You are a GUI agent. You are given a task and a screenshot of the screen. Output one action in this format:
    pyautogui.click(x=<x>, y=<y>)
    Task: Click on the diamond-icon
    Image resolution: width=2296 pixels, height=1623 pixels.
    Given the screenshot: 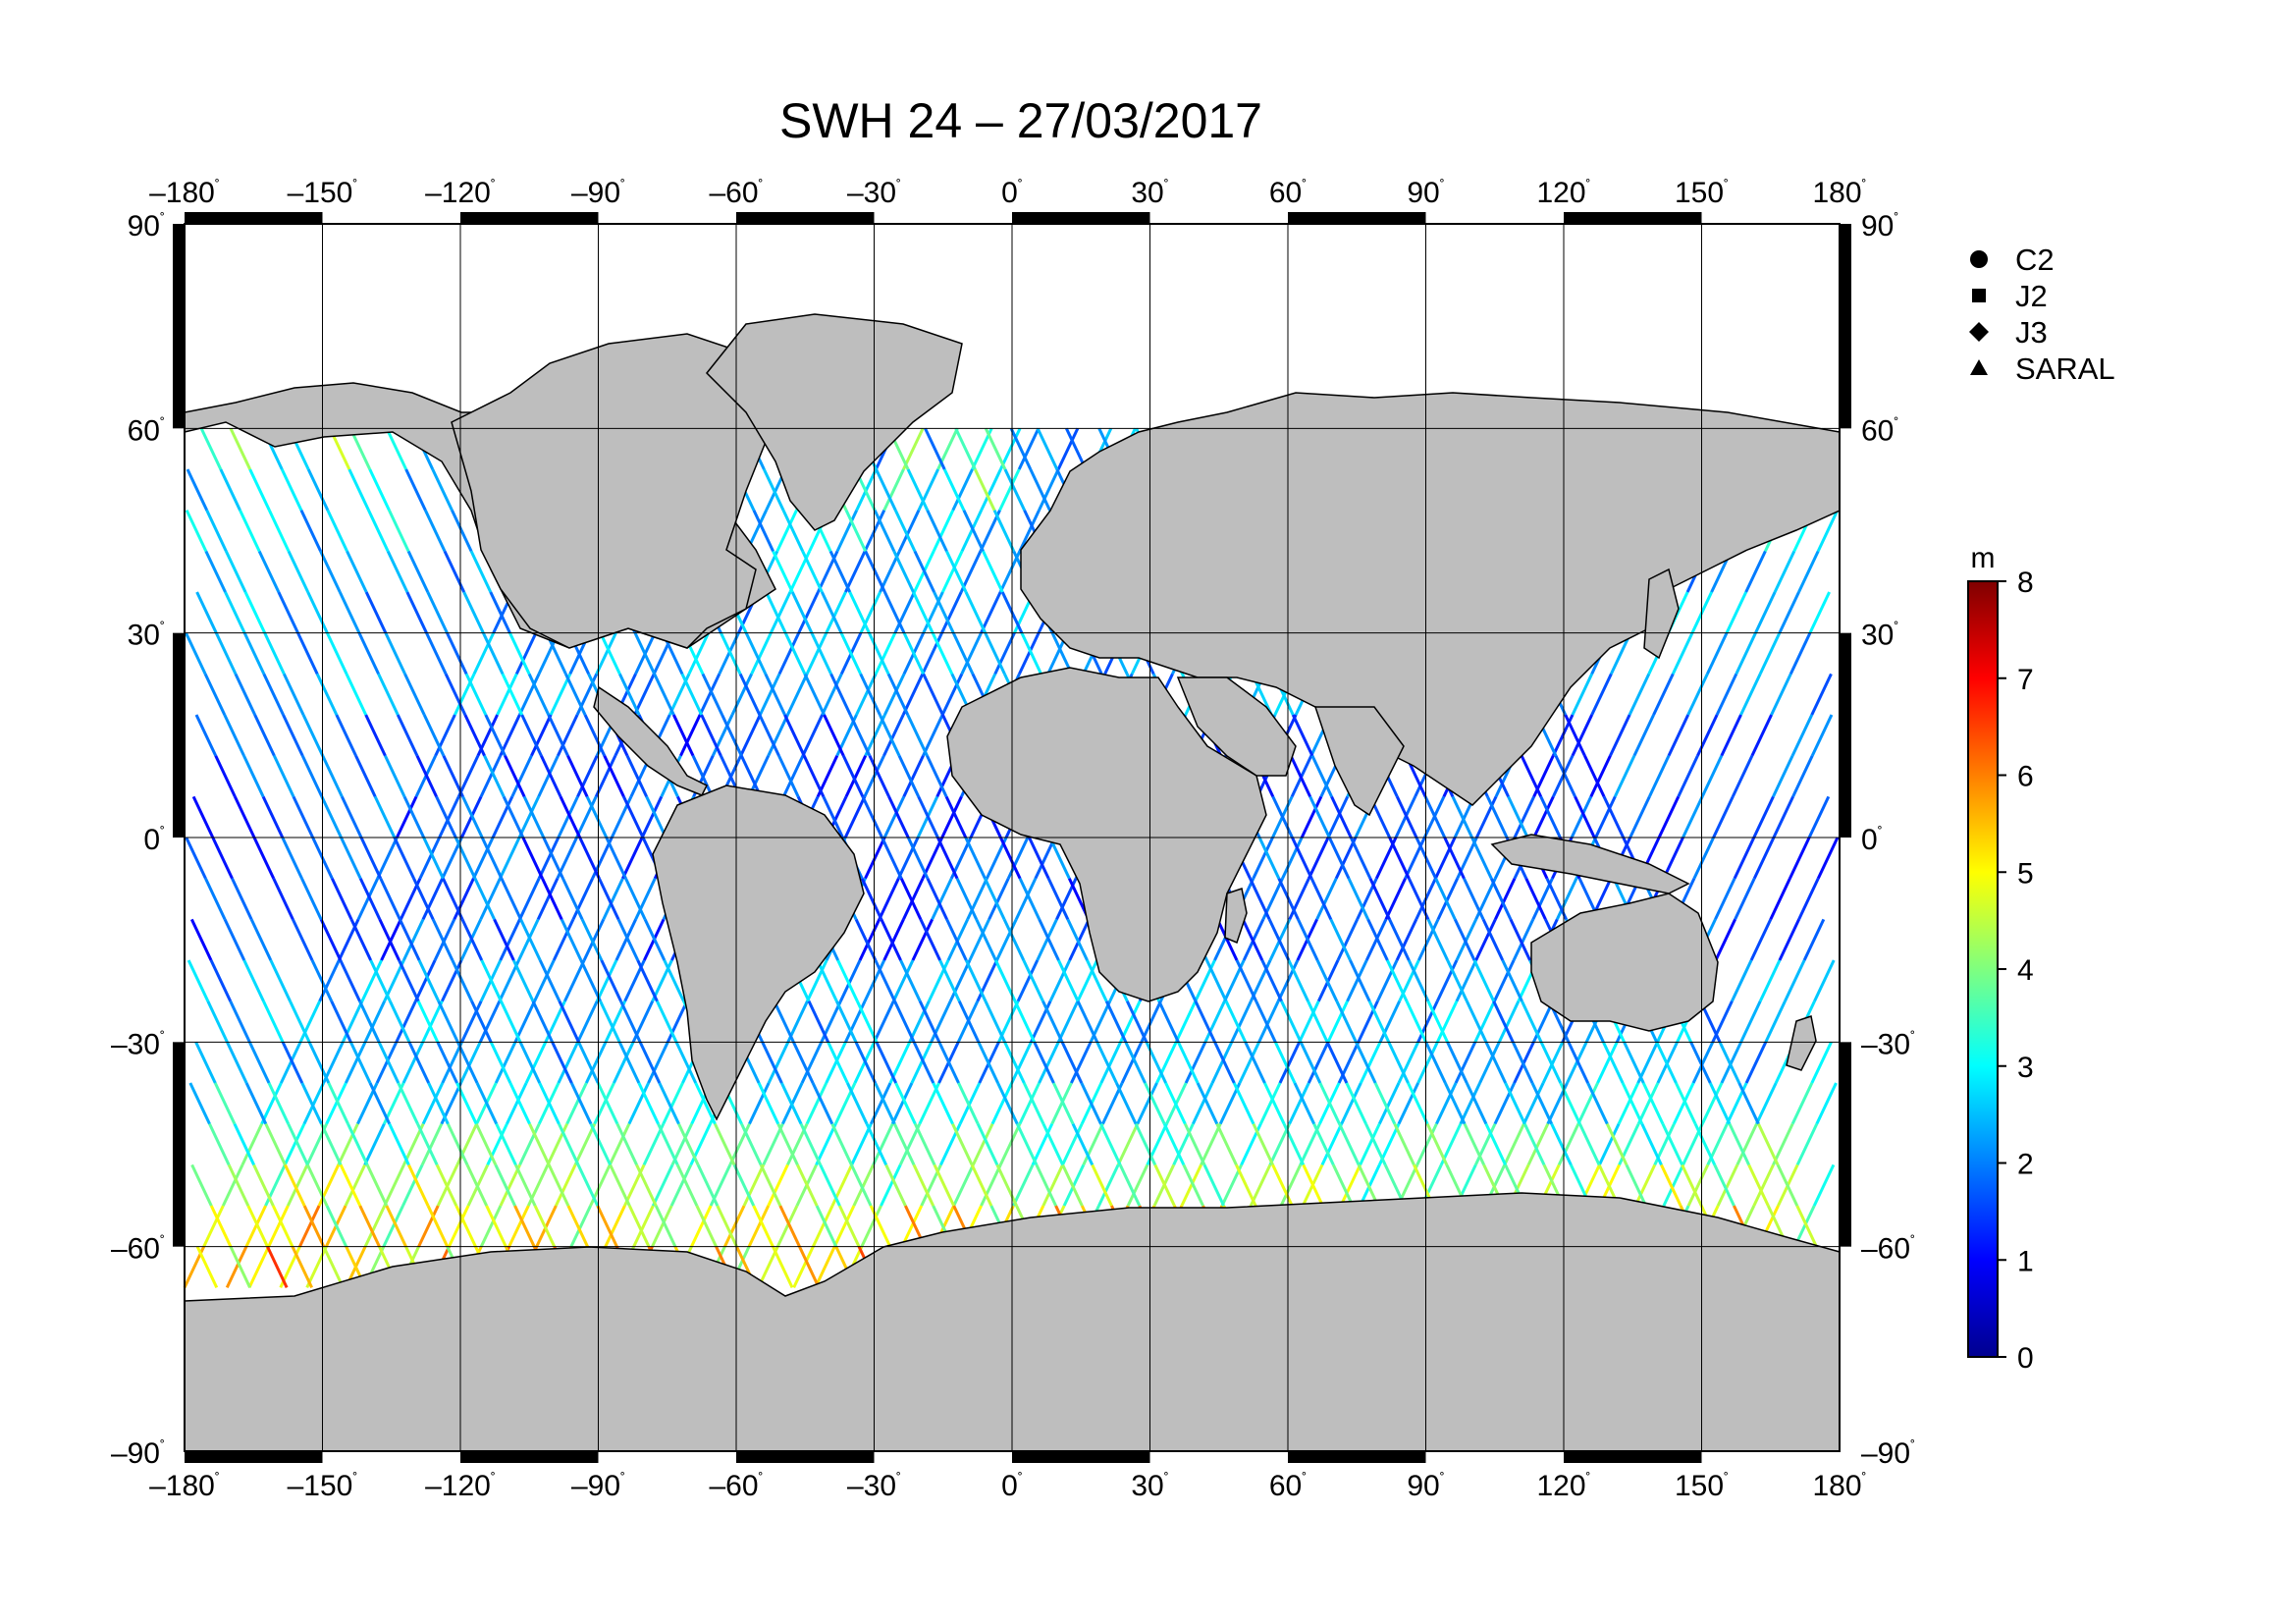 What is the action you would take?
    pyautogui.click(x=1979, y=332)
    